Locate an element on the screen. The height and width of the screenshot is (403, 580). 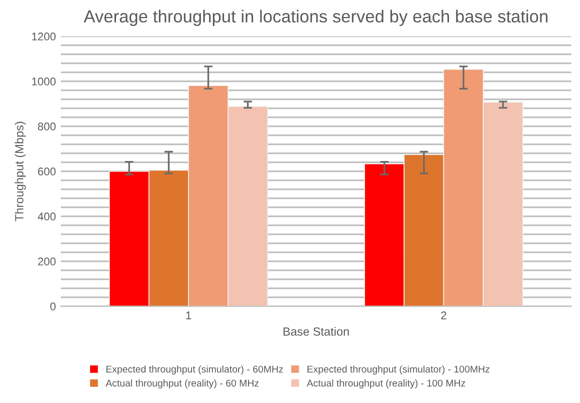
x-tick-label: 2 is located at coordinates (443, 315).